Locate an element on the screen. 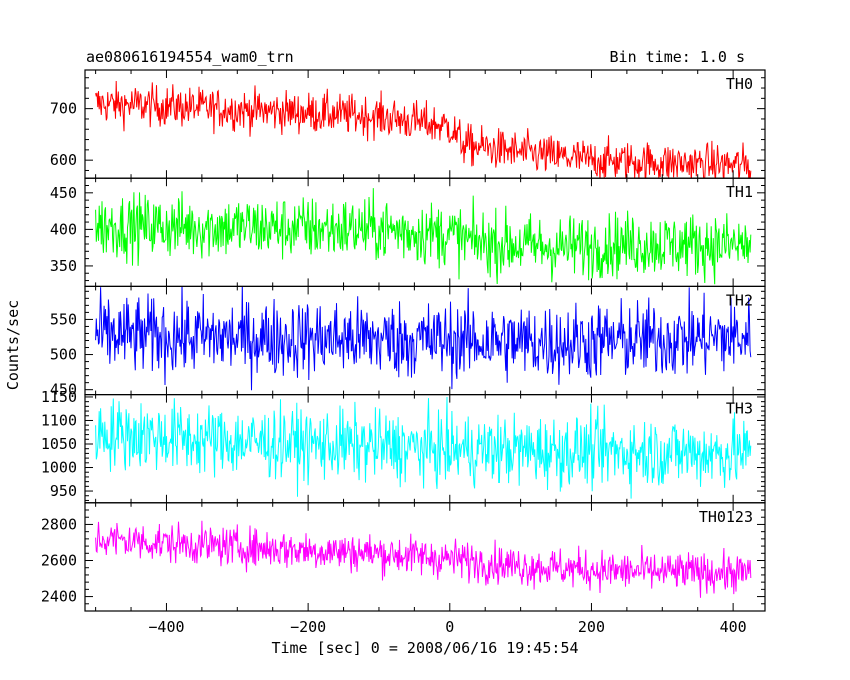 The height and width of the screenshot is (680, 850). x-tick-label: −200 is located at coordinates (308, 627).